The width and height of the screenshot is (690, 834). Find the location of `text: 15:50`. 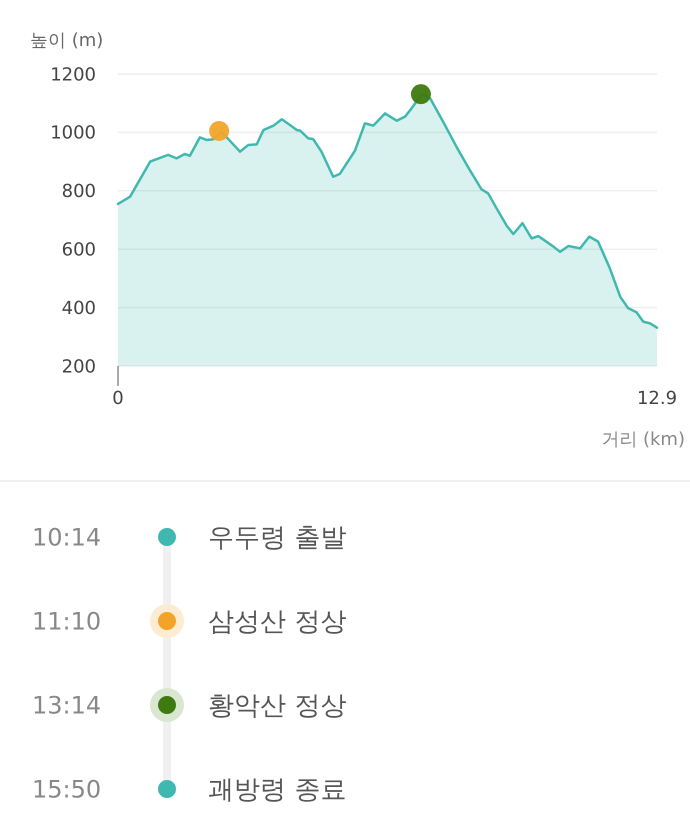

text: 15:50 is located at coordinates (67, 789).